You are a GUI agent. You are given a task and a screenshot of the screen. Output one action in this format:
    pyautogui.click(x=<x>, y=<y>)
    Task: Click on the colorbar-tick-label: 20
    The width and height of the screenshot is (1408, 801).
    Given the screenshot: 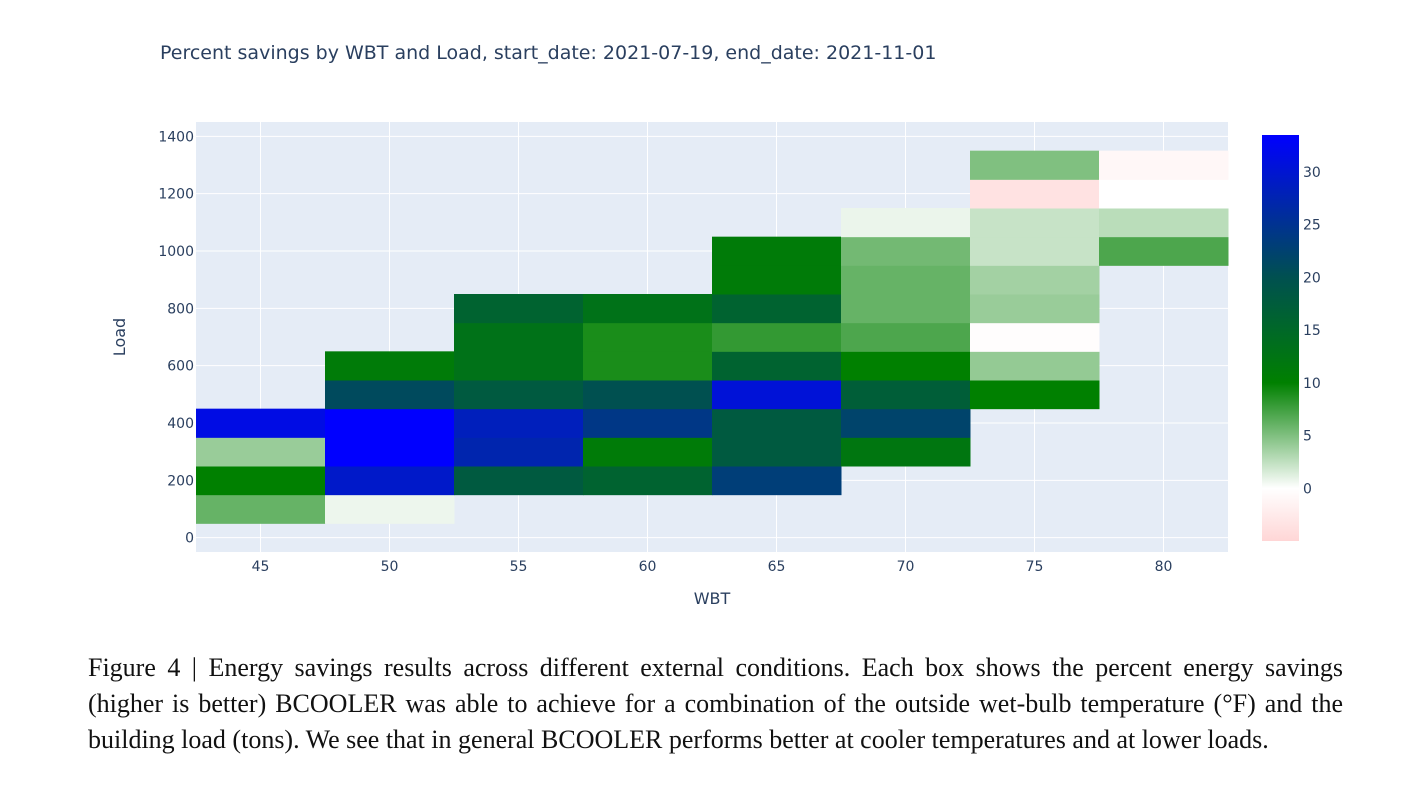 What is the action you would take?
    pyautogui.click(x=1312, y=278)
    